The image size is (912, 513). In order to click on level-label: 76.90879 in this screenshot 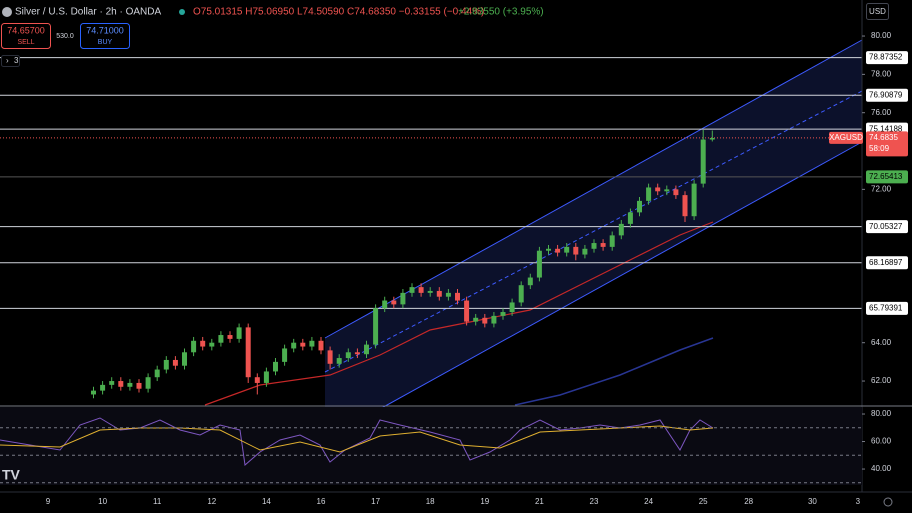, I will do `click(886, 94)`.